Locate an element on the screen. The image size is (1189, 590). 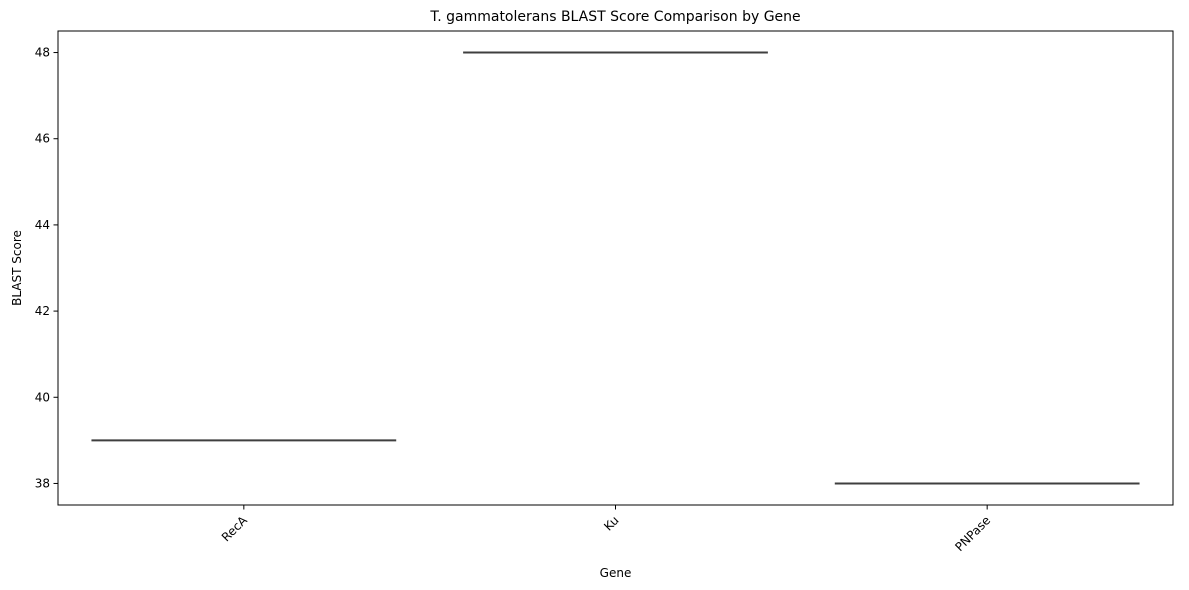
y-tick-label: 42 is located at coordinates (42, 311).